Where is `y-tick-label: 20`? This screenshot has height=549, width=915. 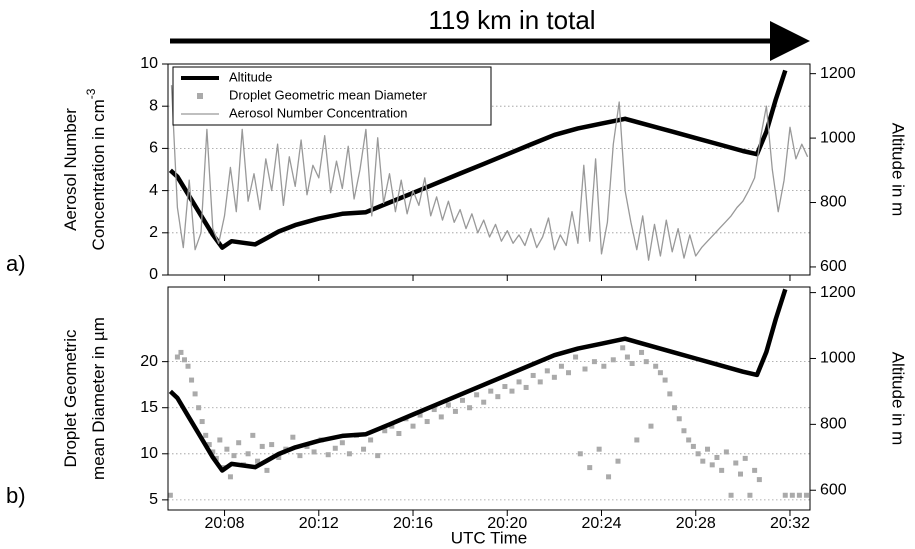
y-tick-label: 20 is located at coordinates (149, 361).